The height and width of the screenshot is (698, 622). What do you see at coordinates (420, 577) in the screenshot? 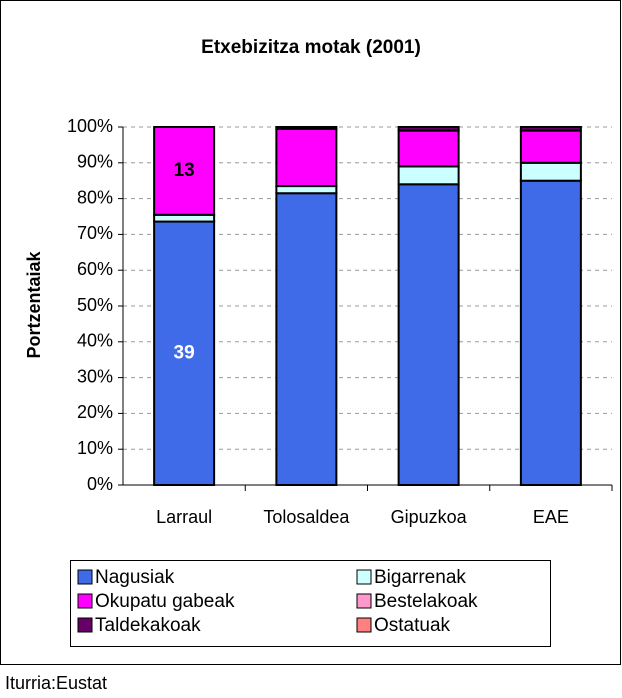
I see `legend-label: Bigarrenak` at bounding box center [420, 577].